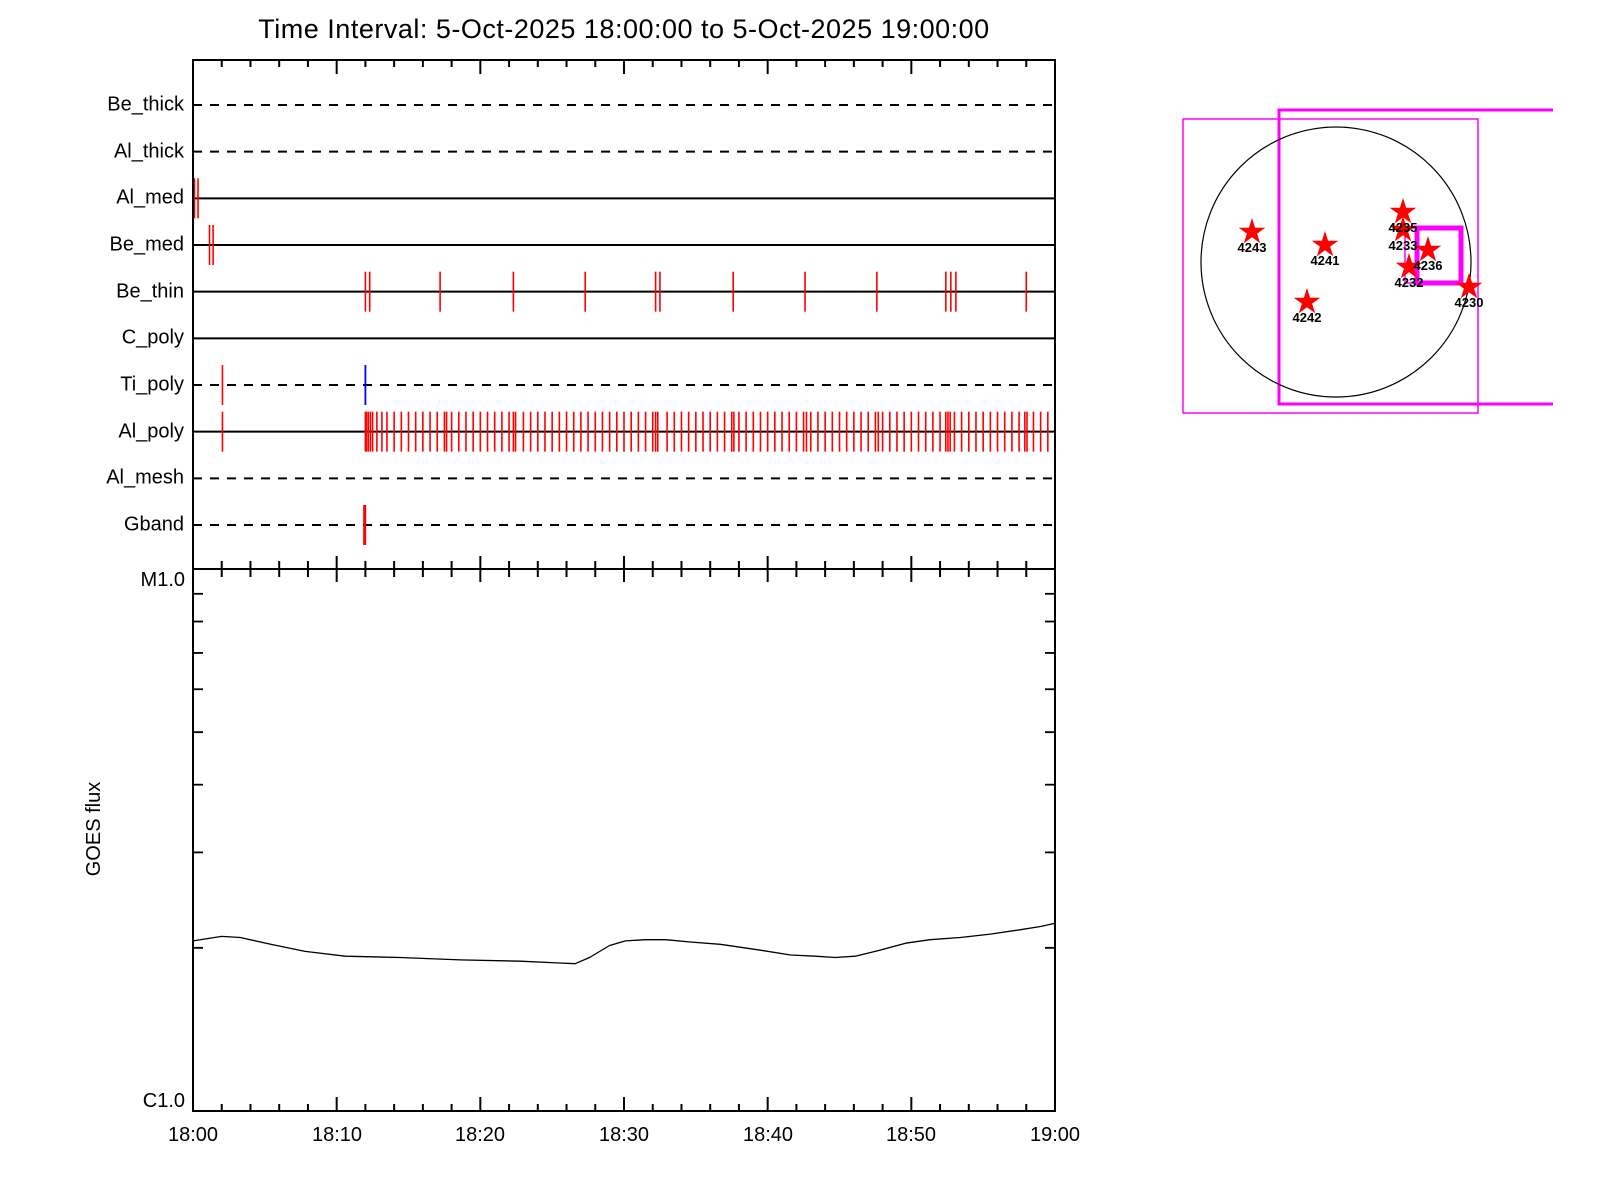 The width and height of the screenshot is (1600, 1200). I want to click on filter-label-ti-poly: Ti_poly, so click(152, 384).